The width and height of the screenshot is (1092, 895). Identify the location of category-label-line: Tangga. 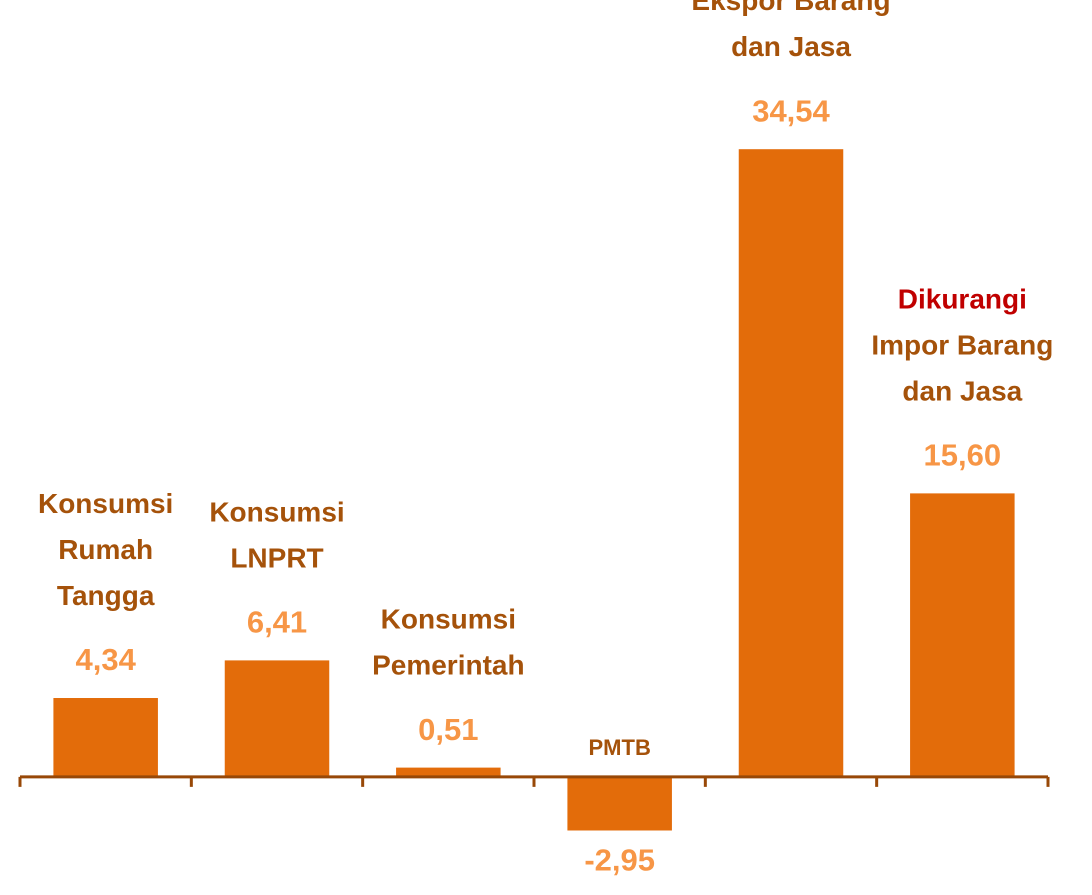
(106, 595).